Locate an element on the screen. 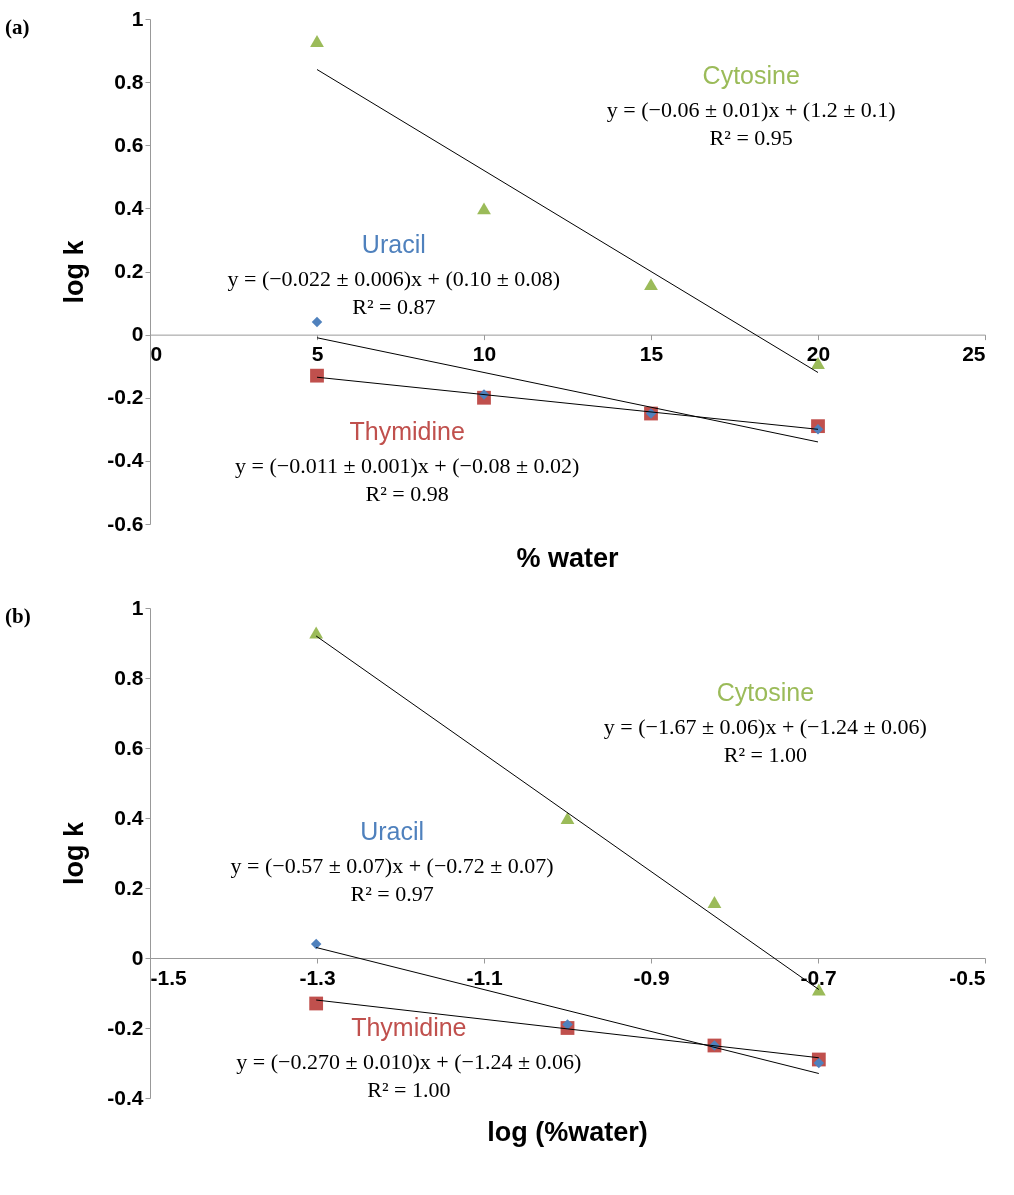 This screenshot has width=1014, height=1195. annotation: y = (−0.270 ± 0.010)x + (−1.24 ± 0.06) R² = 1.00 is located at coordinates (409, 1075).